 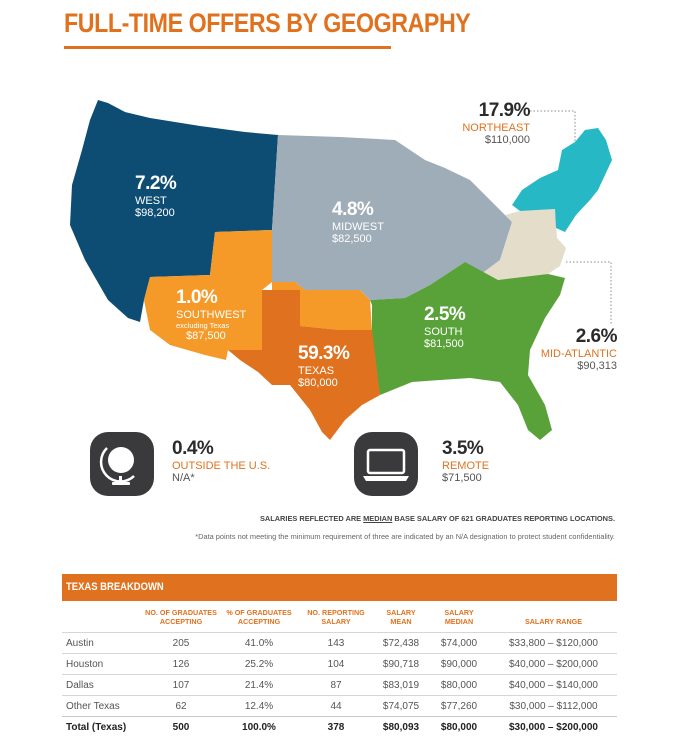 I want to click on region-west-shape, so click(x=174, y=211).